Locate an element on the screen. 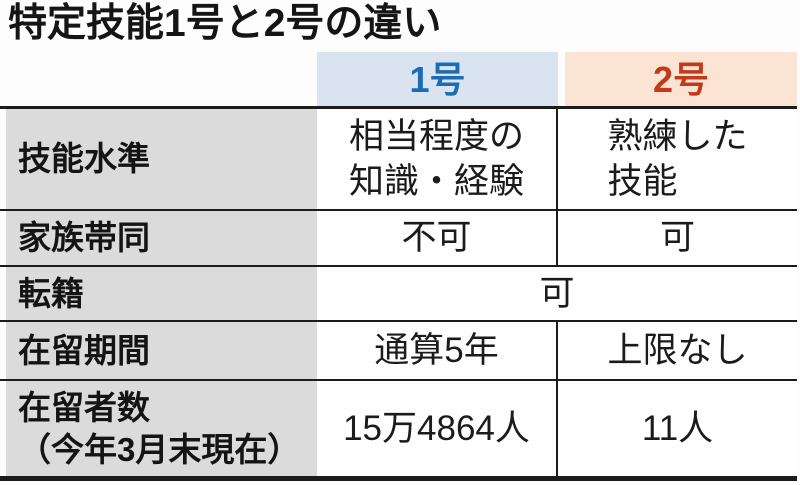 This screenshot has height=485, width=800. table-header-row: 1号 2号 is located at coordinates (398, 79).